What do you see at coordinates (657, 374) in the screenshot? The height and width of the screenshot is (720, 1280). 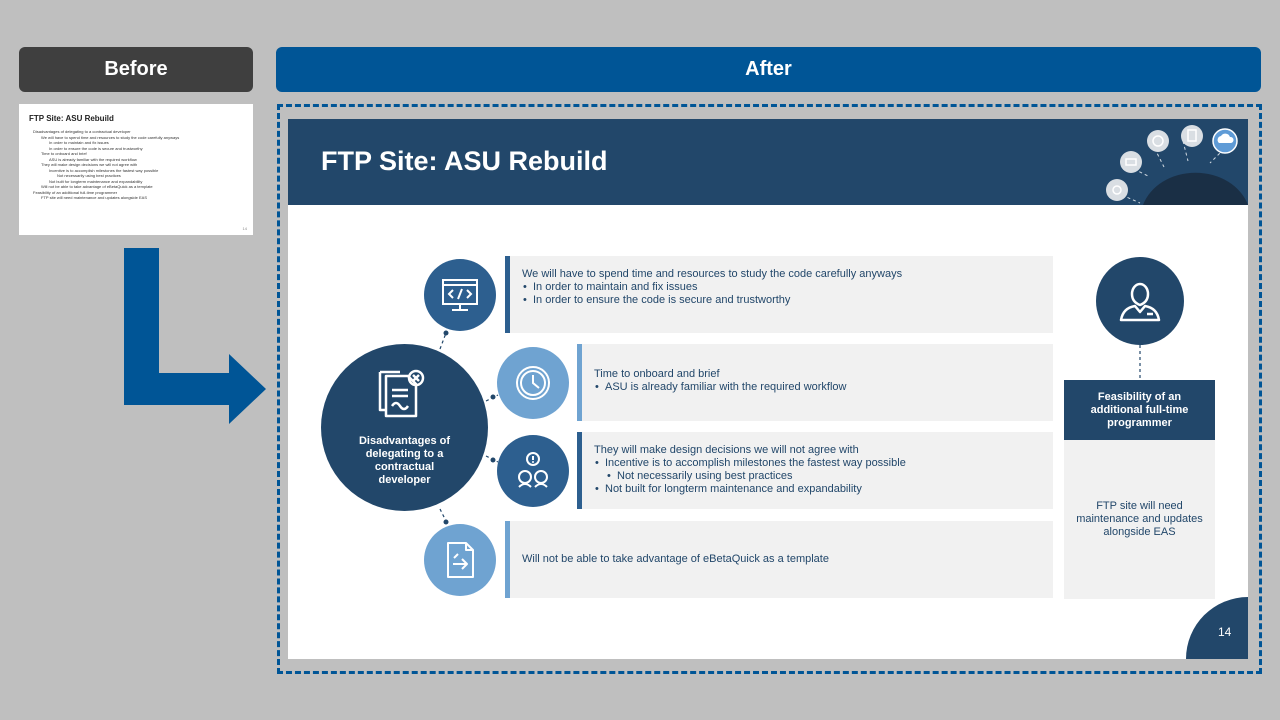 I see `item-2-heading: Time to onboard and brief` at bounding box center [657, 374].